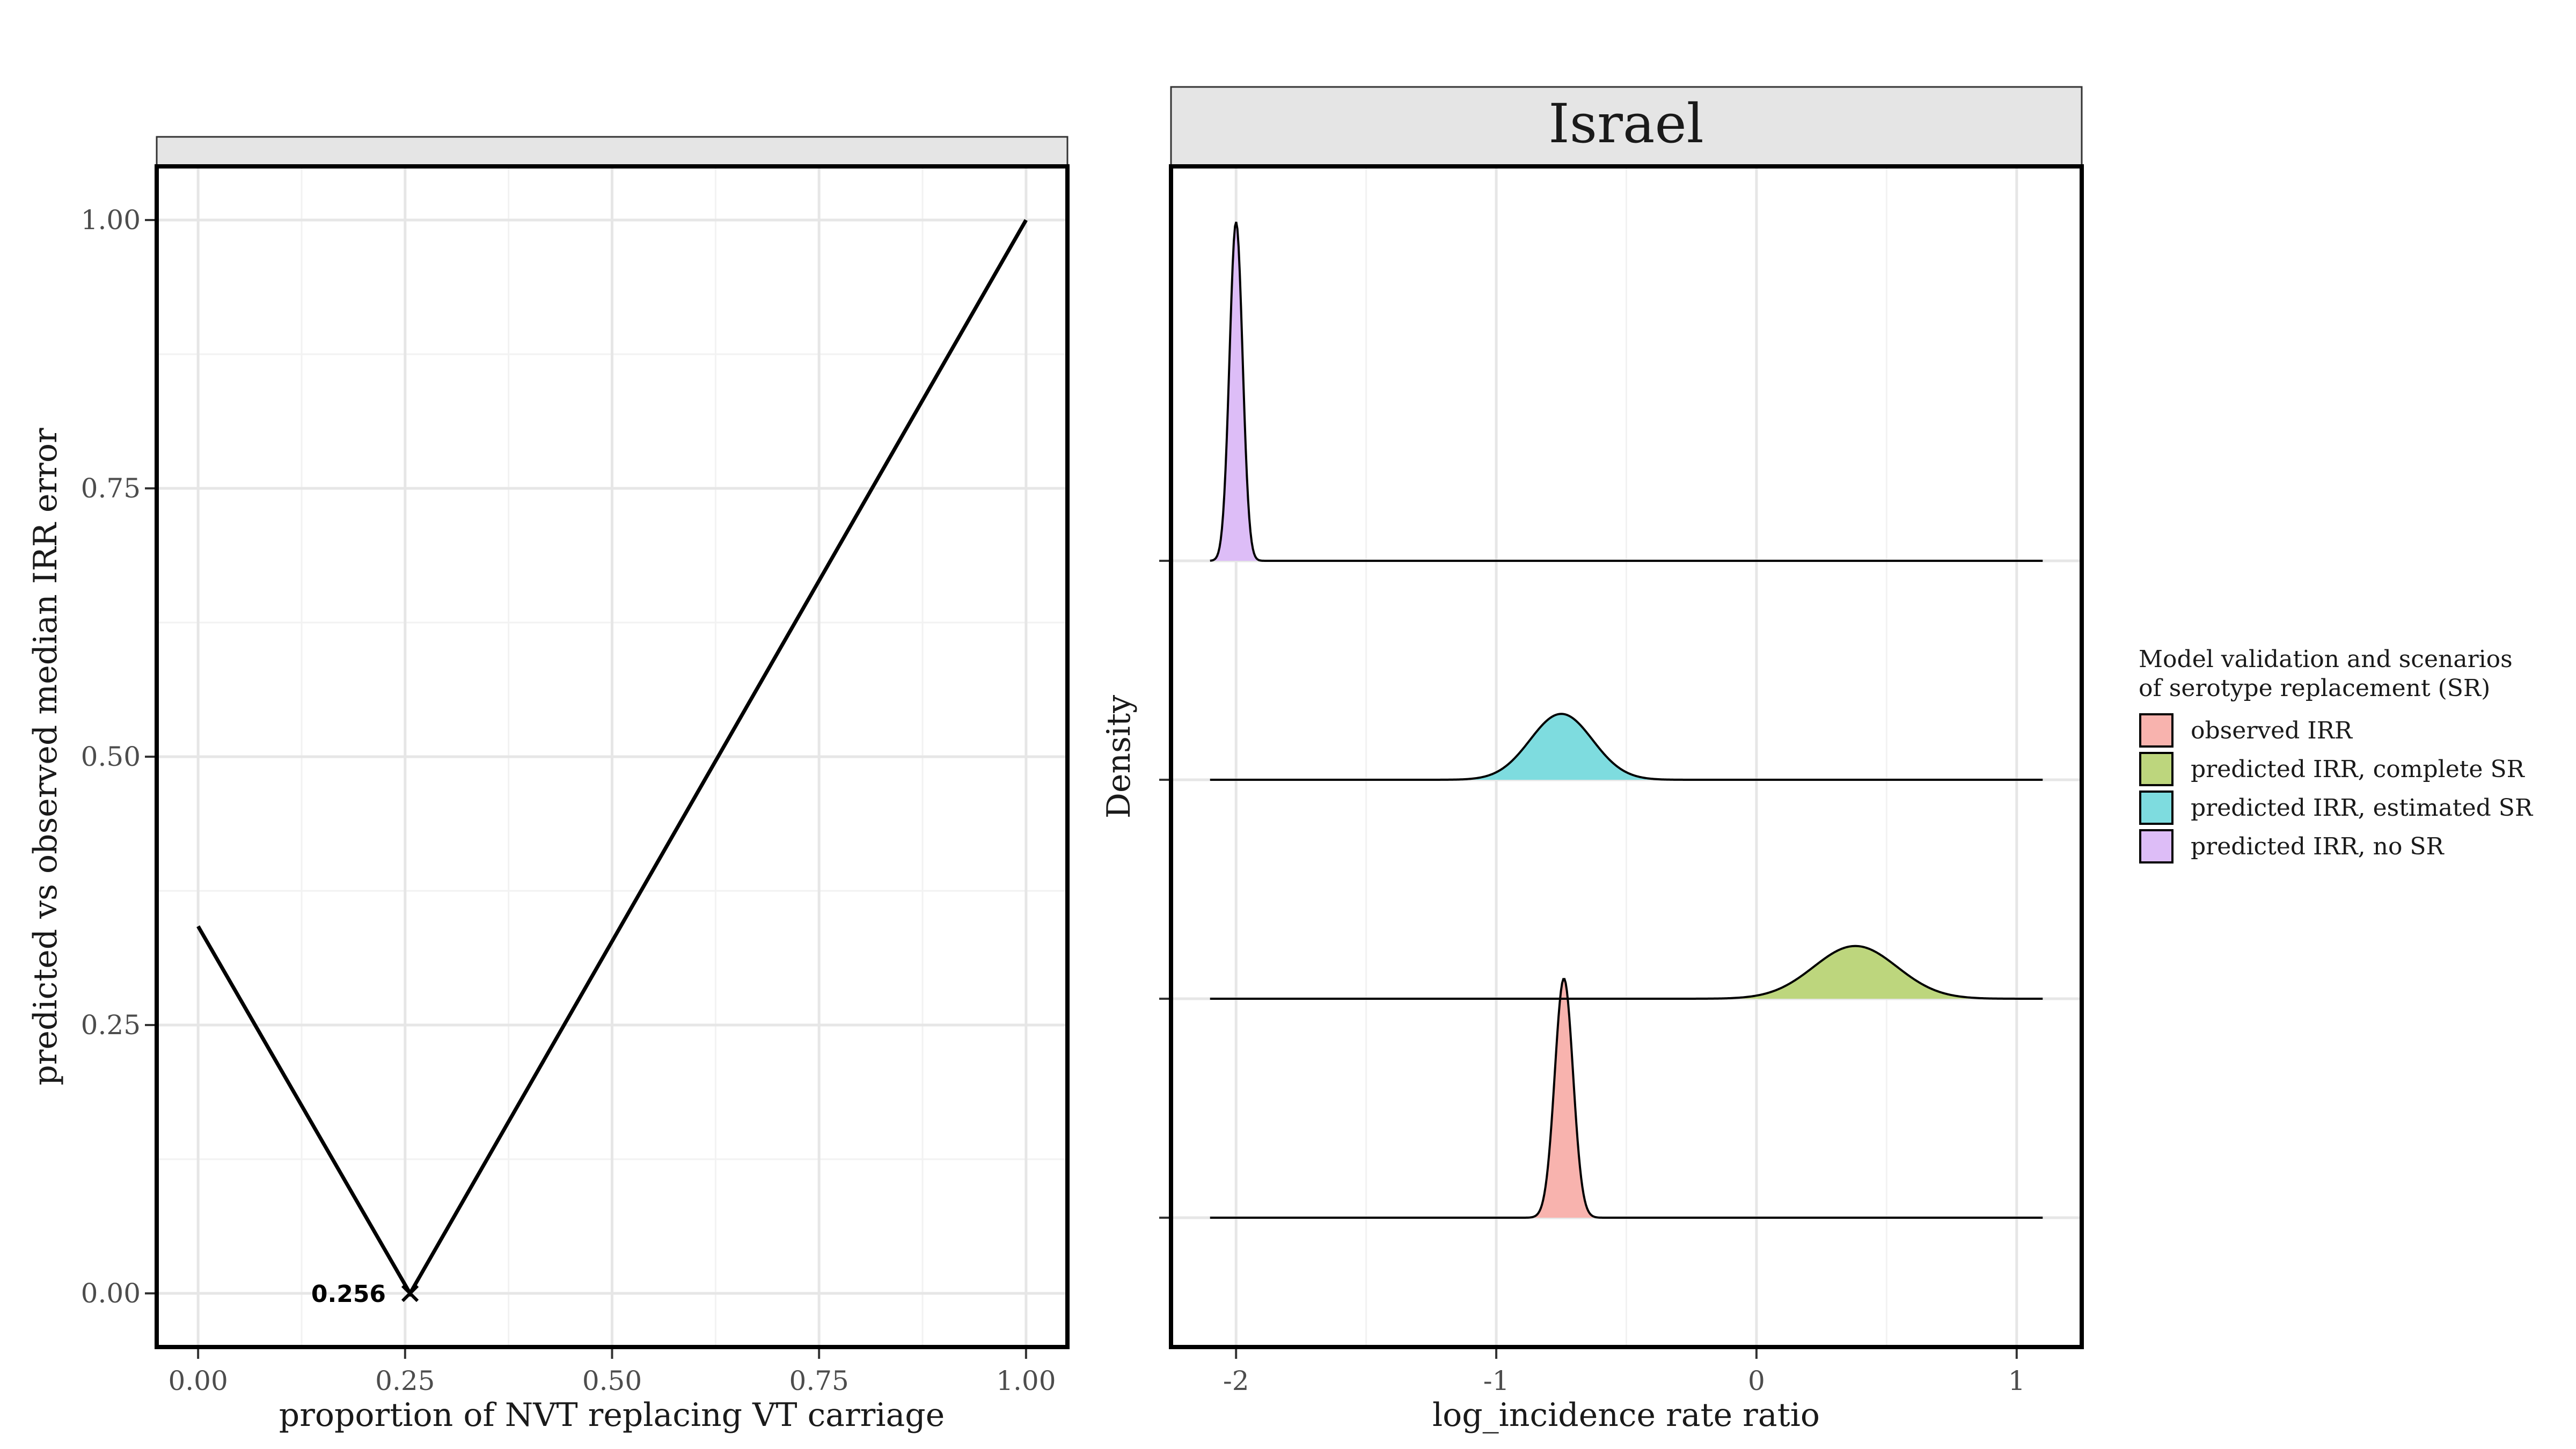 This screenshot has height=1449, width=2576. I want to click on min-point-label: 0.256, so click(348, 1294).